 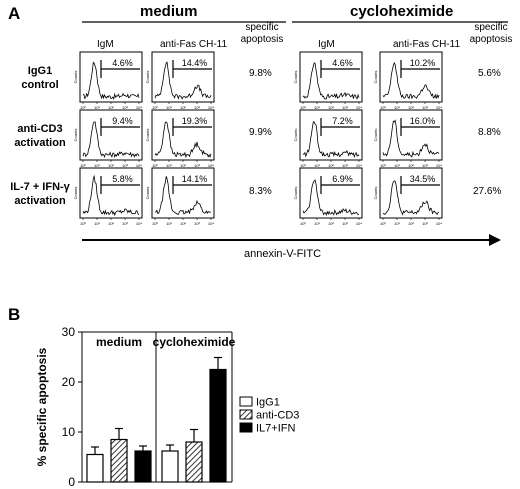 I want to click on histogram-r1-c4: 10⁰ 10¹ 10² 10³ 10⁴ Counts 10.2%, so click(x=408, y=80).